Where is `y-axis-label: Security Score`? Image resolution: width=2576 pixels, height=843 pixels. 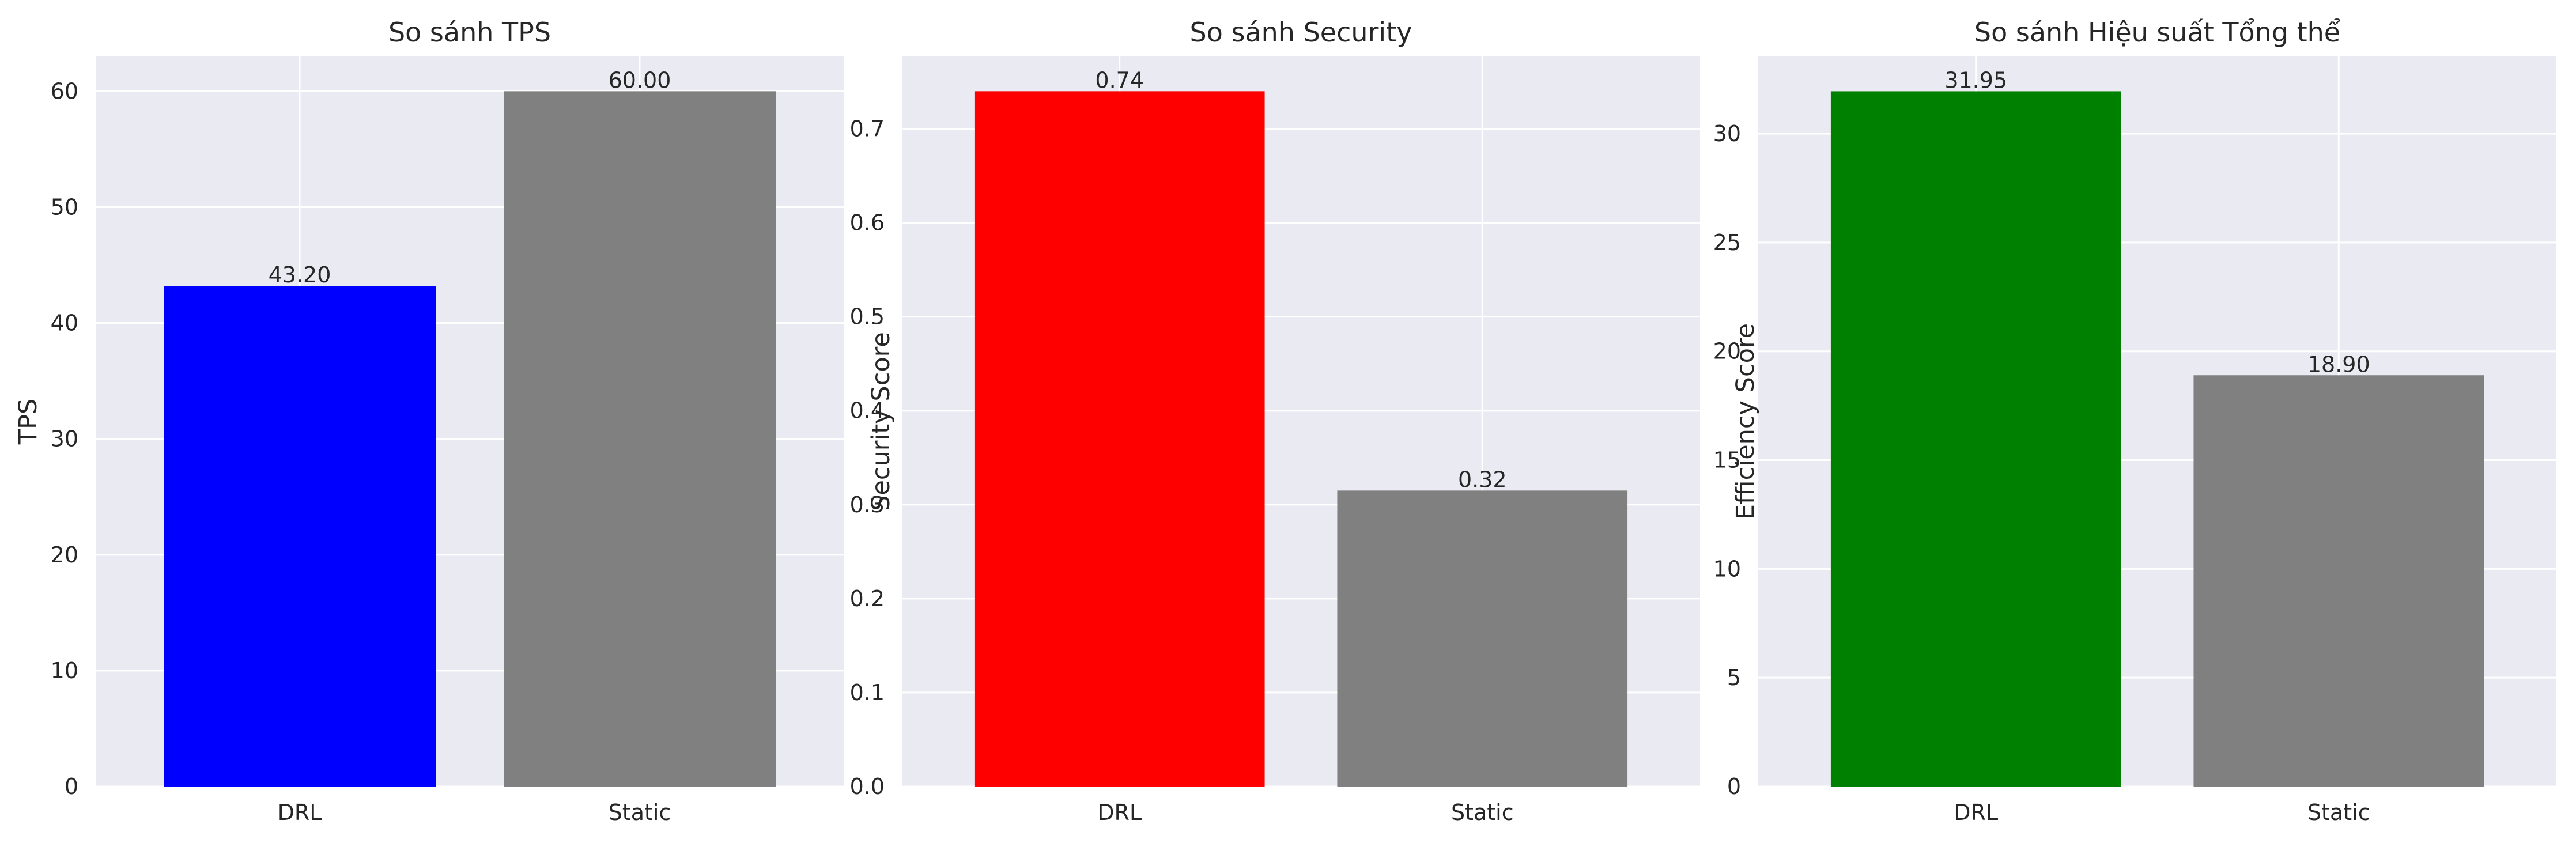
y-axis-label: Security Score is located at coordinates (881, 421).